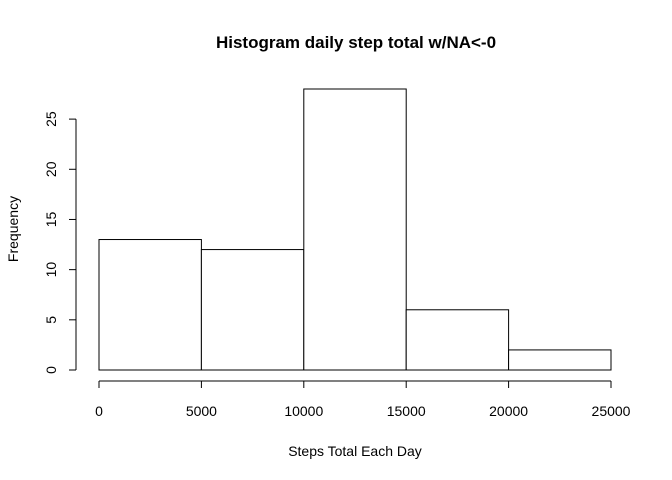 The height and width of the screenshot is (480, 672). I want to click on y-axis: 0 5 10 15 20 25, so click(60, 242).